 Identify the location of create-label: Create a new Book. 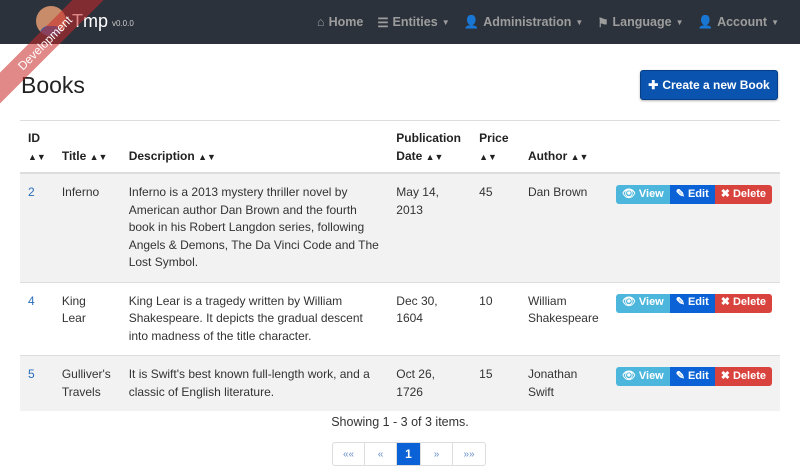
(716, 85).